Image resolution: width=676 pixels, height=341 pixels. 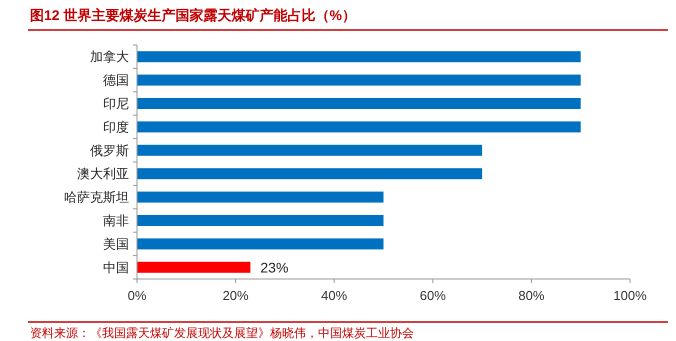 I want to click on x-tick-label: 40%, so click(x=334, y=295).